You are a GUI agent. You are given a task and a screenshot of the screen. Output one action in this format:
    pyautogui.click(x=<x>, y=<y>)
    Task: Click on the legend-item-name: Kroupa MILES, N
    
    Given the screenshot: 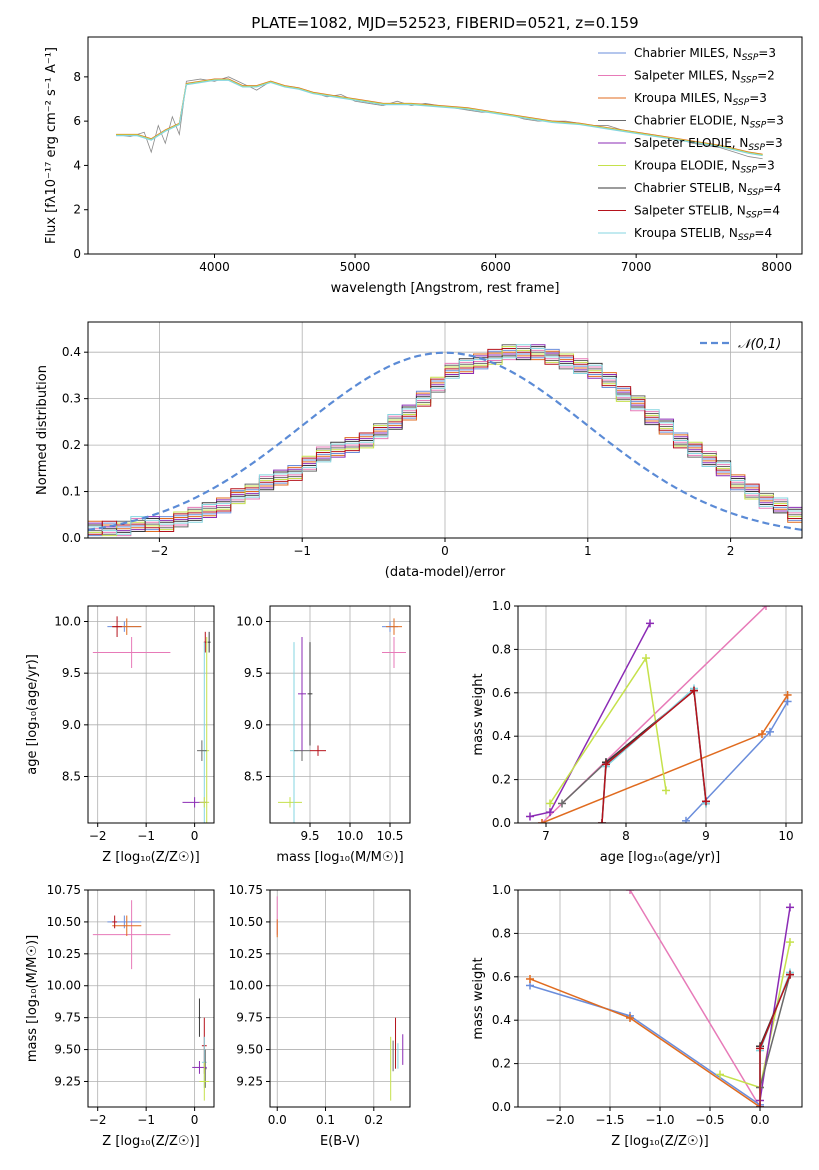 What is the action you would take?
    pyautogui.click(x=683, y=98)
    